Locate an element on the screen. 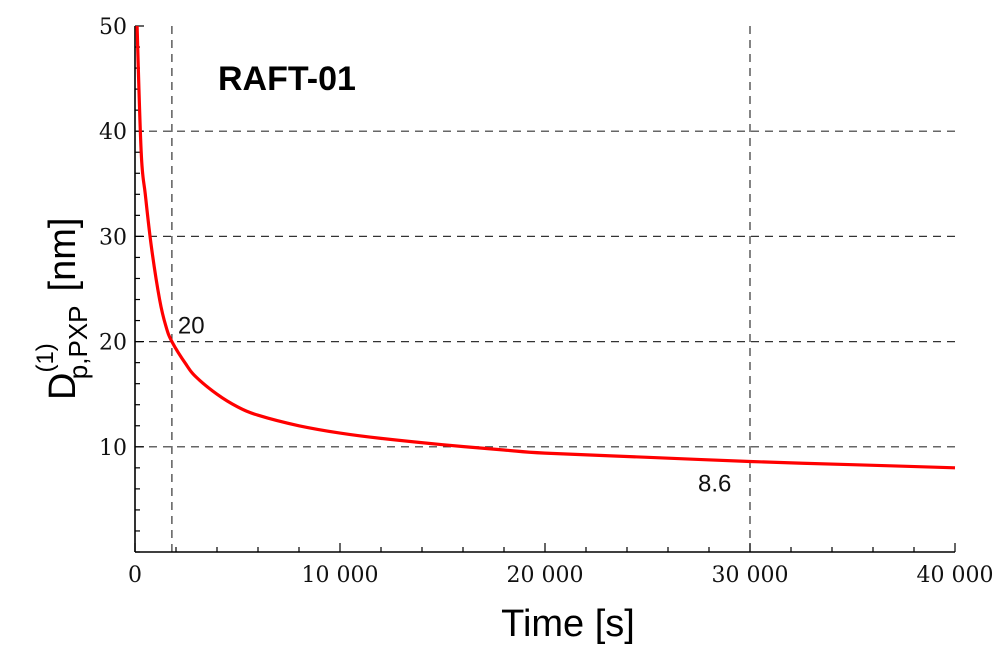  y-axis-title: D(1) p,PXP [nm] is located at coordinates (62, 309).